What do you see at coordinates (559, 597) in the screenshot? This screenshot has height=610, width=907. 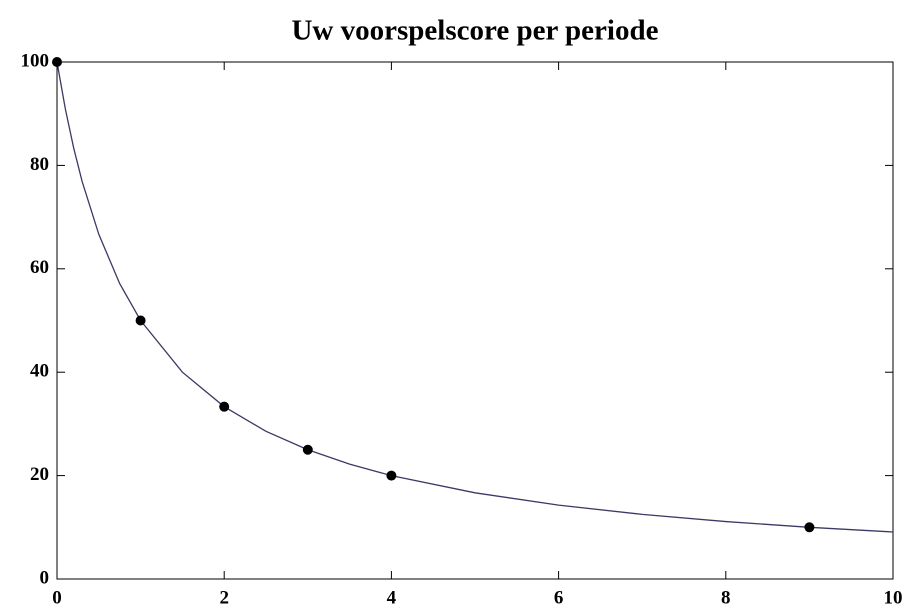 I see `x-tick-label: 6` at bounding box center [559, 597].